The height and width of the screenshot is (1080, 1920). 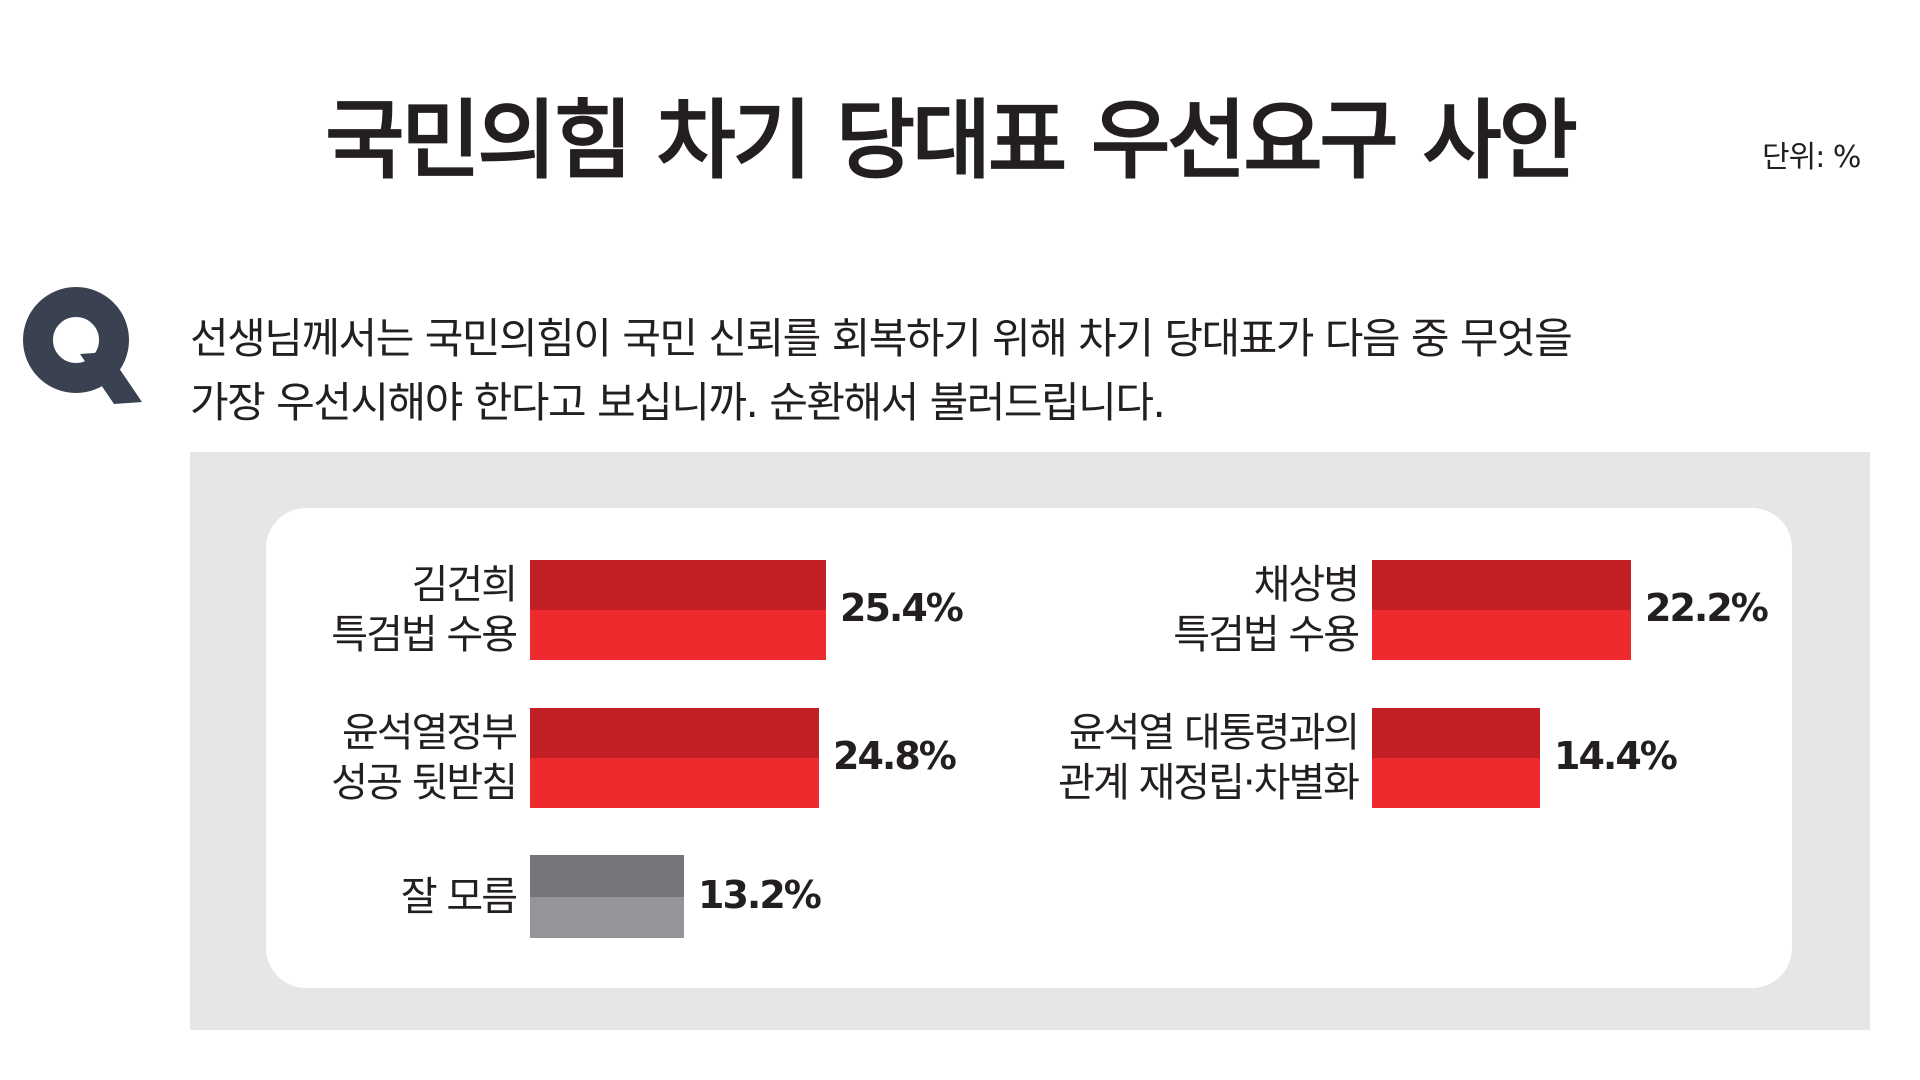 I want to click on bar-item: 김건희 특검법 수용 25.4%, so click(x=647, y=610).